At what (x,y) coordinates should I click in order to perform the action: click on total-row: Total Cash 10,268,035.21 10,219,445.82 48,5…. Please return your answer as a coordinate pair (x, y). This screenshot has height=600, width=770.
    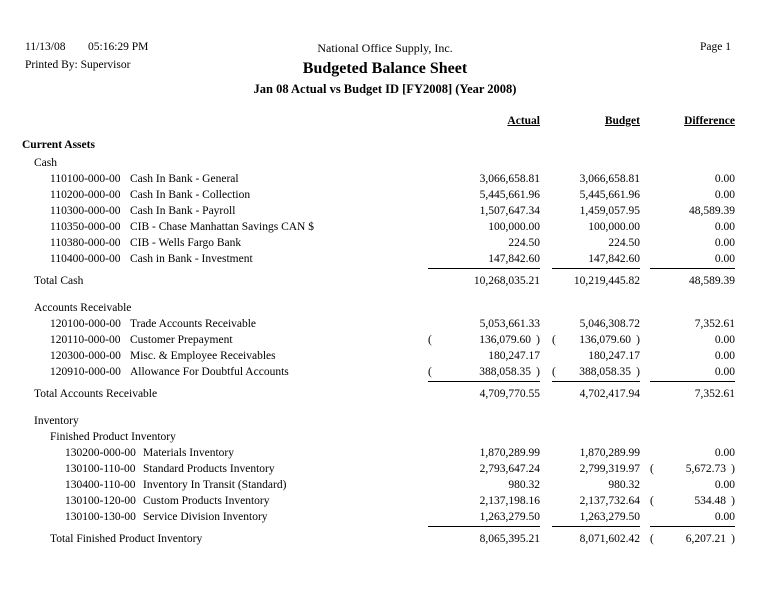
    Looking at the image, I should click on (385, 281).